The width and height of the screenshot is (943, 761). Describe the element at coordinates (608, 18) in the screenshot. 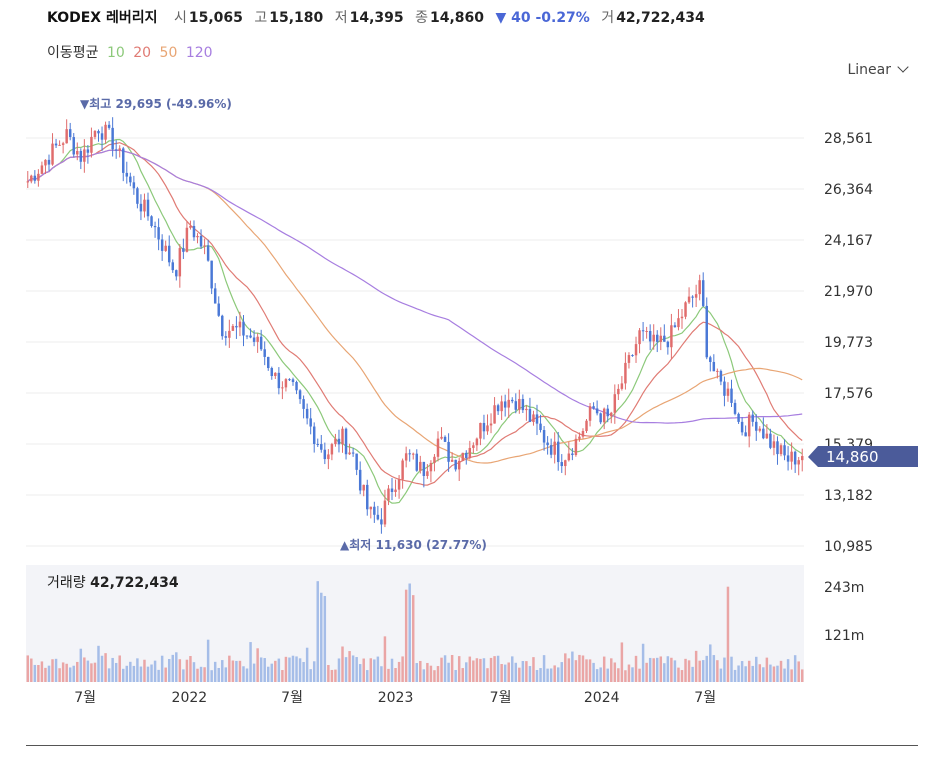

I see `volume-label: 거` at that location.